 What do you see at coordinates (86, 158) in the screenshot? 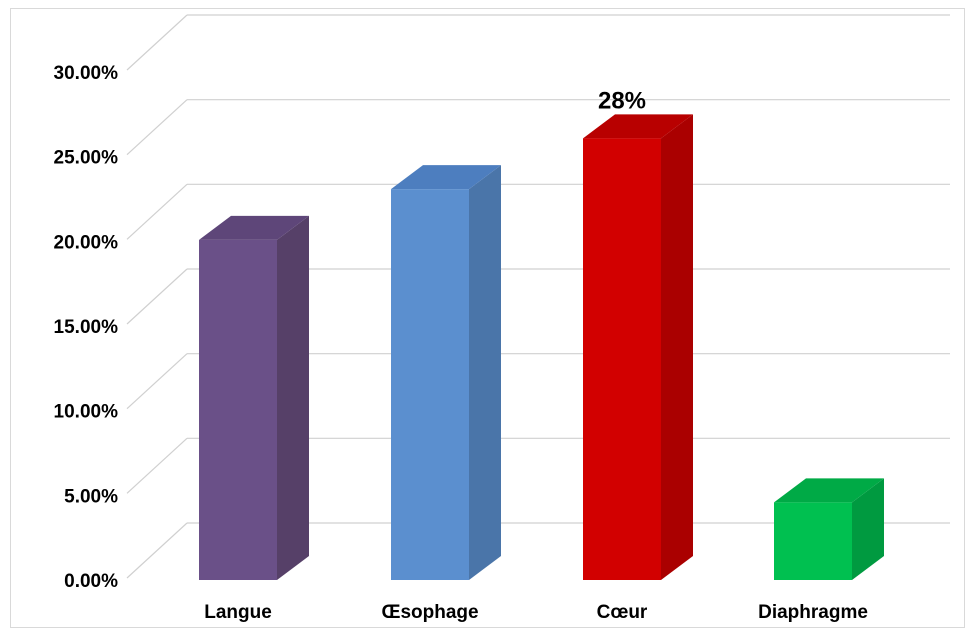
I see `y-tick-label: 25.00%` at bounding box center [86, 158].